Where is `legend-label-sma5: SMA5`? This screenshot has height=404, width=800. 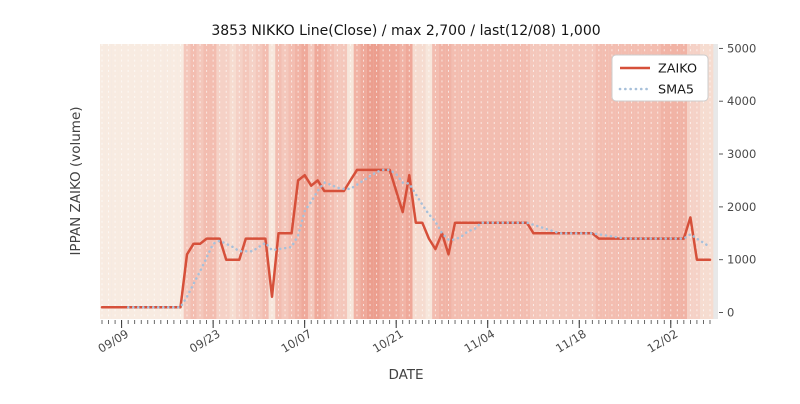
legend-label-sma5: SMA5 is located at coordinates (676, 90).